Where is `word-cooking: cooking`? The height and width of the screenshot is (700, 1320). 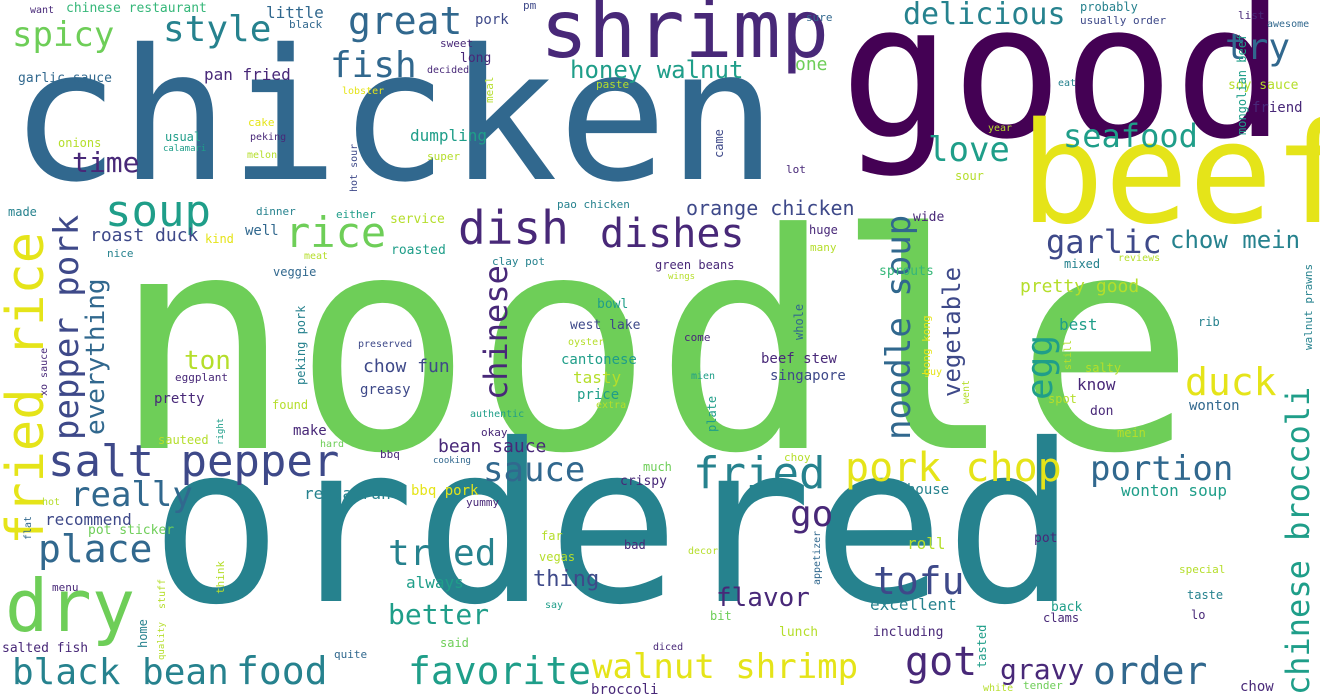
word-cooking: cooking is located at coordinates (452, 461).